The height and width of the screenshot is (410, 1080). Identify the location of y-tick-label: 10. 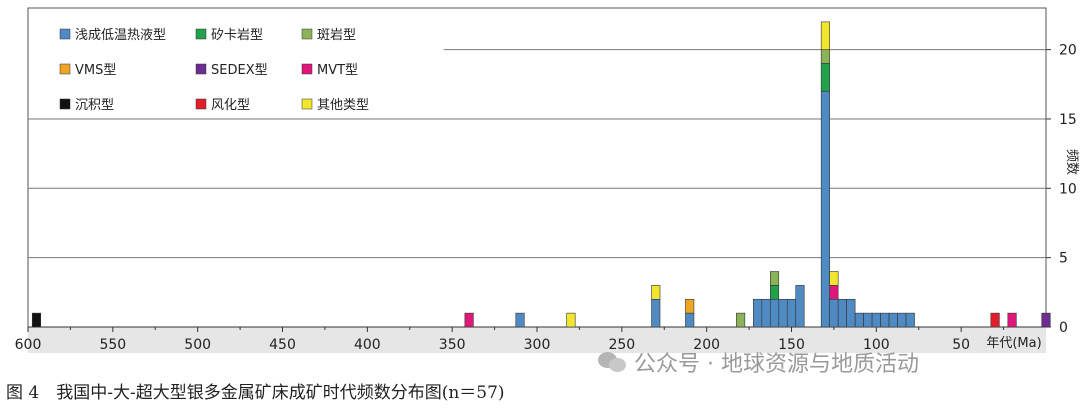
(1068, 189).